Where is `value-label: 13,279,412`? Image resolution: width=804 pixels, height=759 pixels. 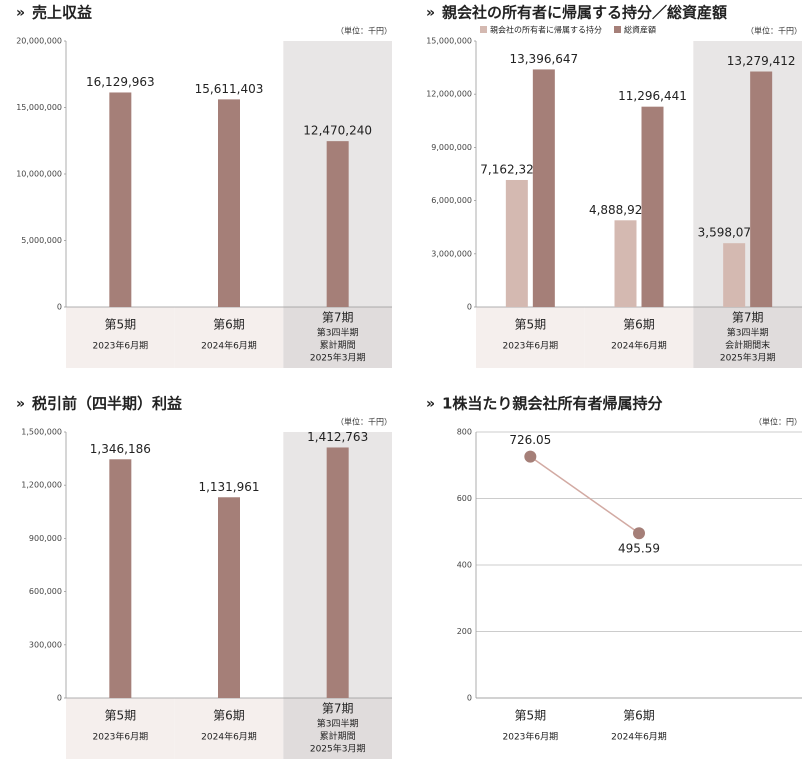
value-label: 13,279,412 is located at coordinates (761, 61).